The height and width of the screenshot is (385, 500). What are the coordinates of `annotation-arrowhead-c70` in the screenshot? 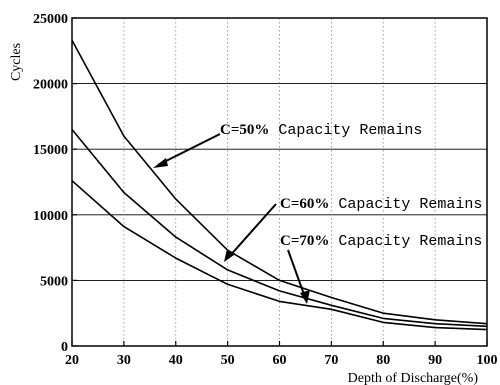 It's located at (305, 297).